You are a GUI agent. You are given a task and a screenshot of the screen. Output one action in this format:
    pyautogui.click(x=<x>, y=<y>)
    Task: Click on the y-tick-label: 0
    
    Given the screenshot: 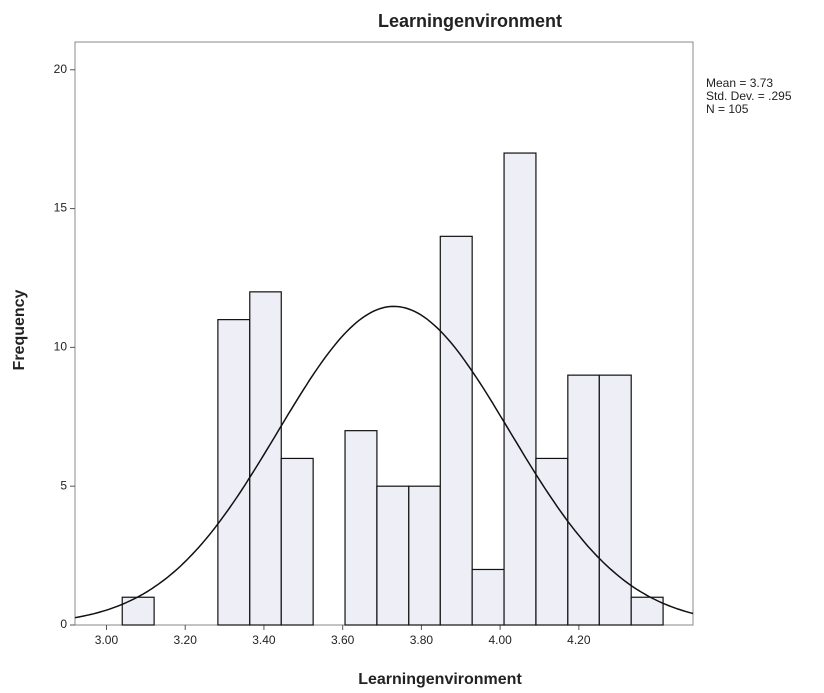 What is the action you would take?
    pyautogui.click(x=63, y=624)
    